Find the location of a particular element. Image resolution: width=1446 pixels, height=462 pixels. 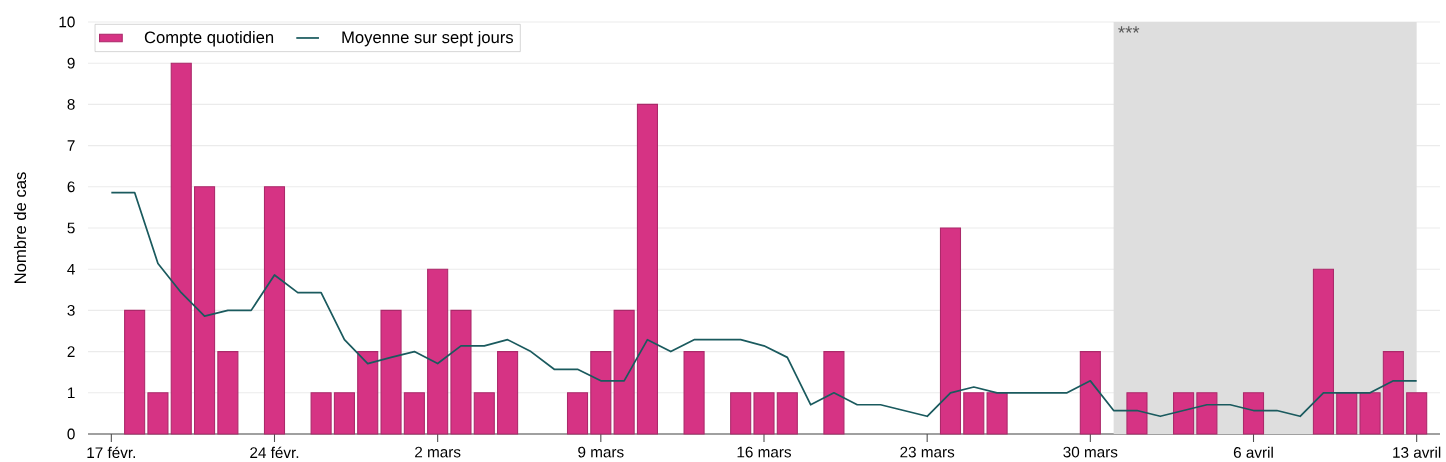

x-tick-label: 24 févr. is located at coordinates (274, 452).